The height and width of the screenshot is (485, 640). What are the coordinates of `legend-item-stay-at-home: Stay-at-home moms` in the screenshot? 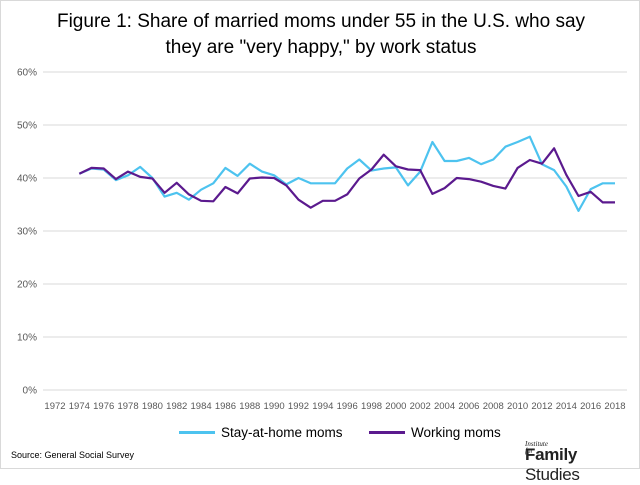 It's located at (261, 432).